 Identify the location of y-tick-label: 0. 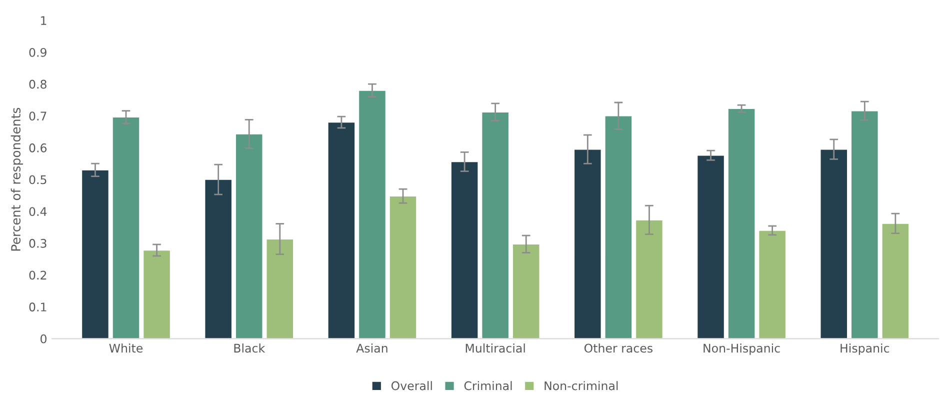
(43, 339).